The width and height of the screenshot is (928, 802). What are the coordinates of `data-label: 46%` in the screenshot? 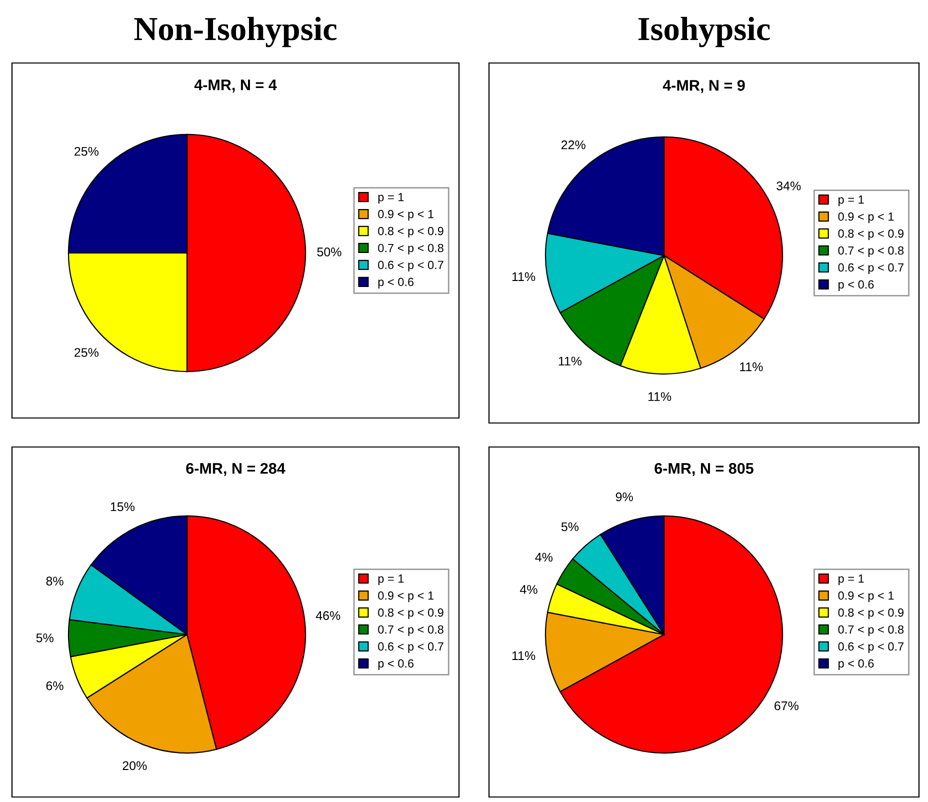 It's located at (328, 615).